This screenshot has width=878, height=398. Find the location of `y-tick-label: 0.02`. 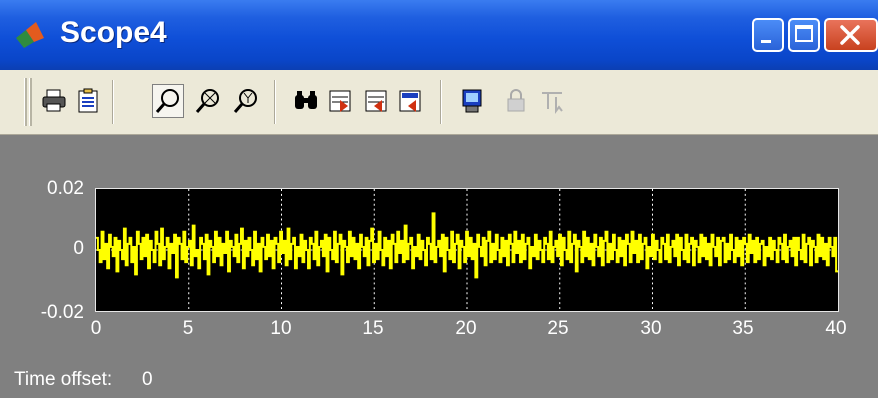

y-tick-label: 0.02 is located at coordinates (65, 188).